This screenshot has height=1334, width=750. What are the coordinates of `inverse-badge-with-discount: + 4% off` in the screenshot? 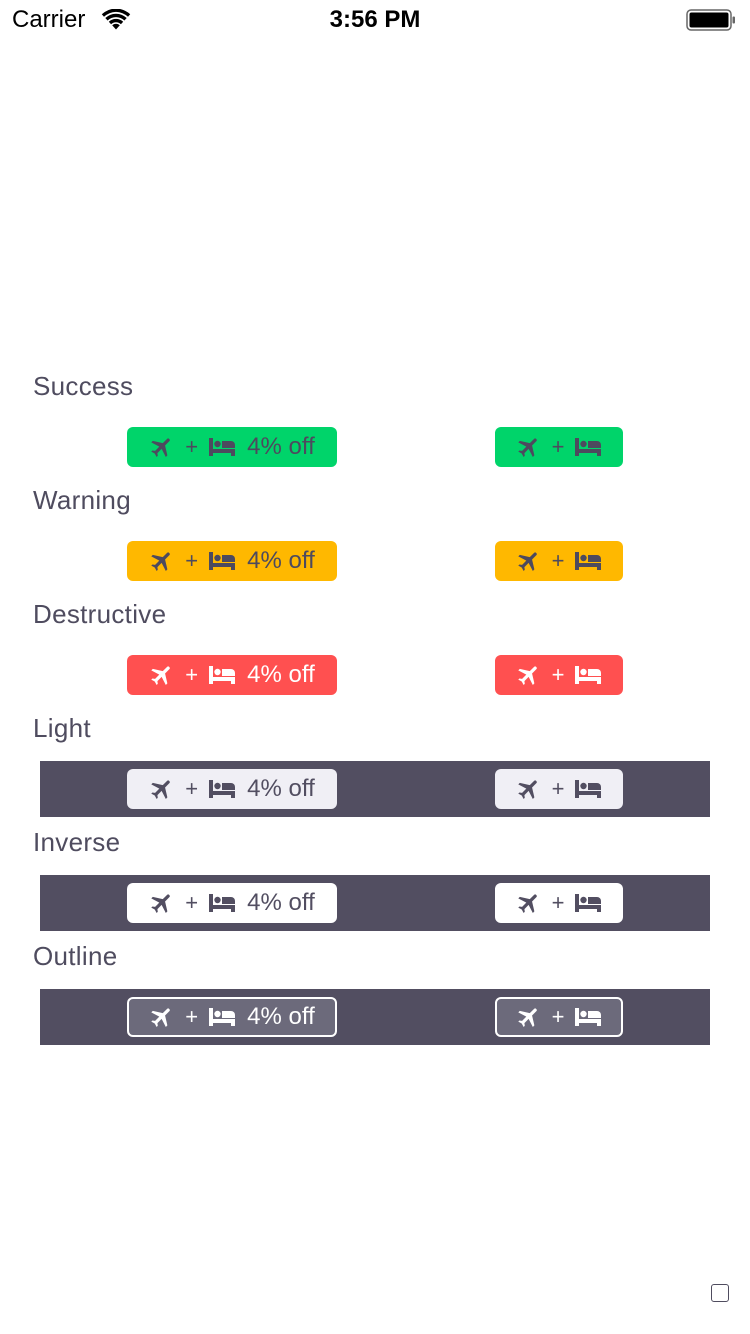 It's located at (232, 903).